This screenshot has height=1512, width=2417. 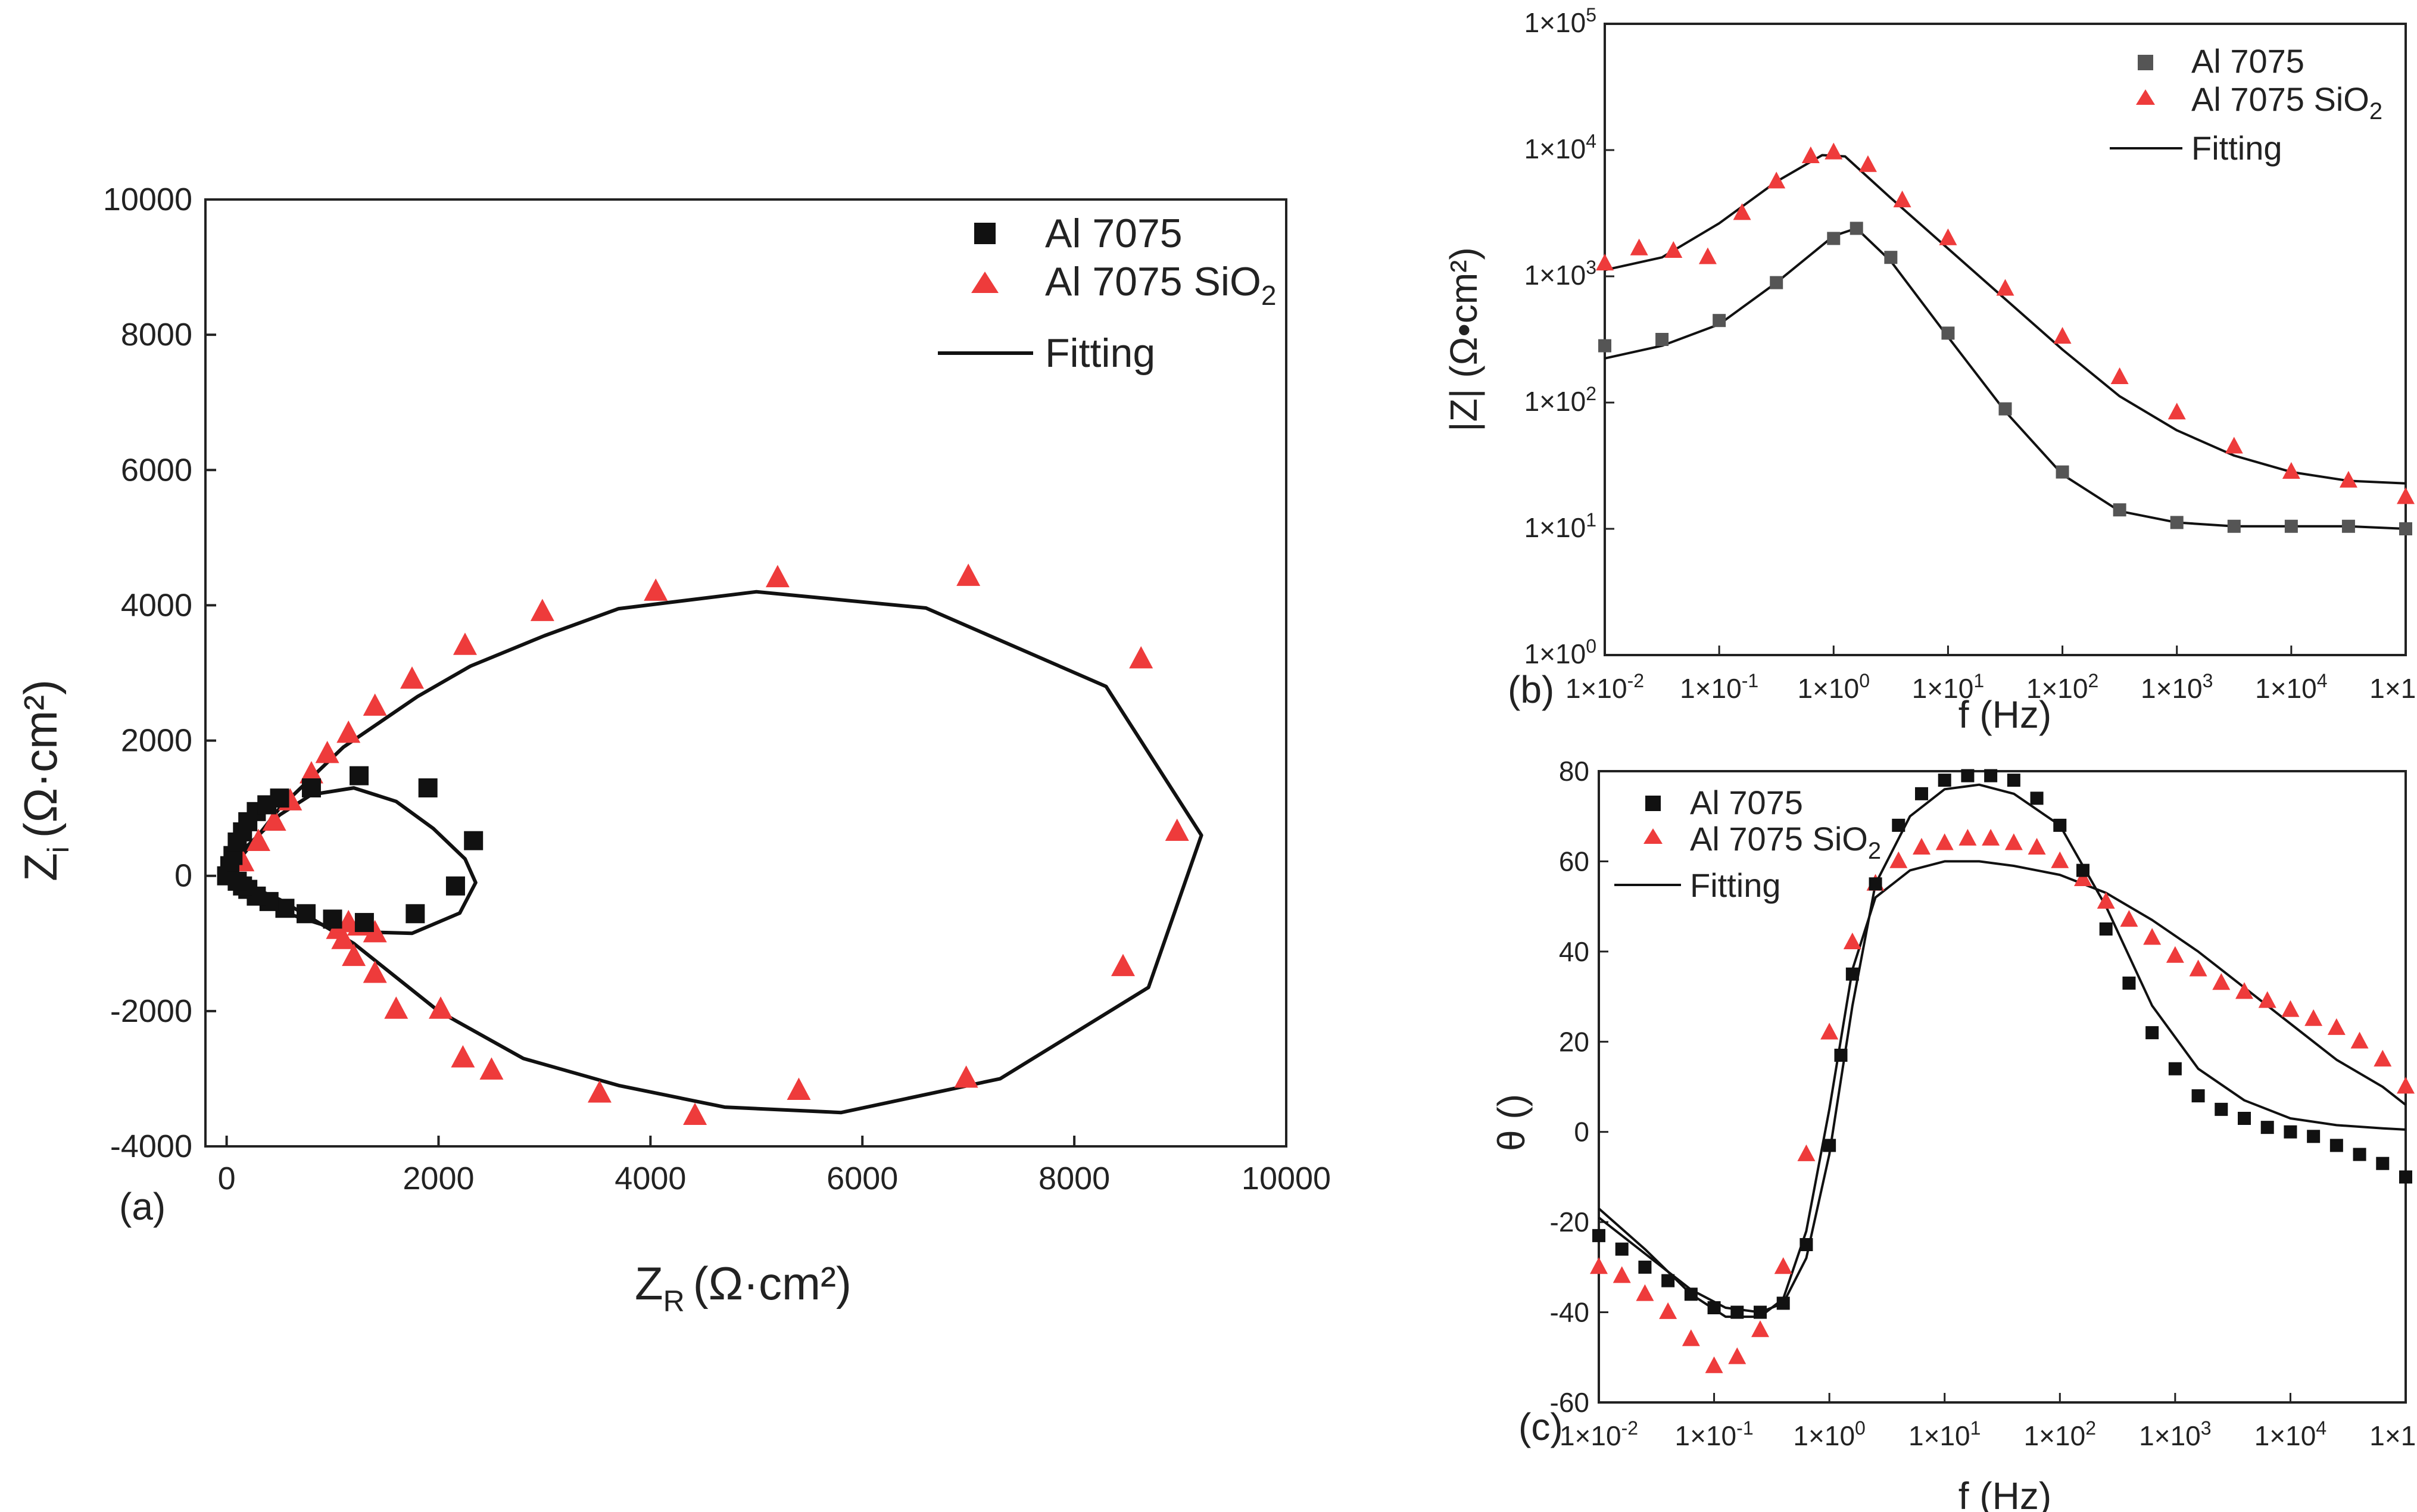 I want to click on plot-c-xtick-label: 1×10⁻², so click(x=1599, y=1434).